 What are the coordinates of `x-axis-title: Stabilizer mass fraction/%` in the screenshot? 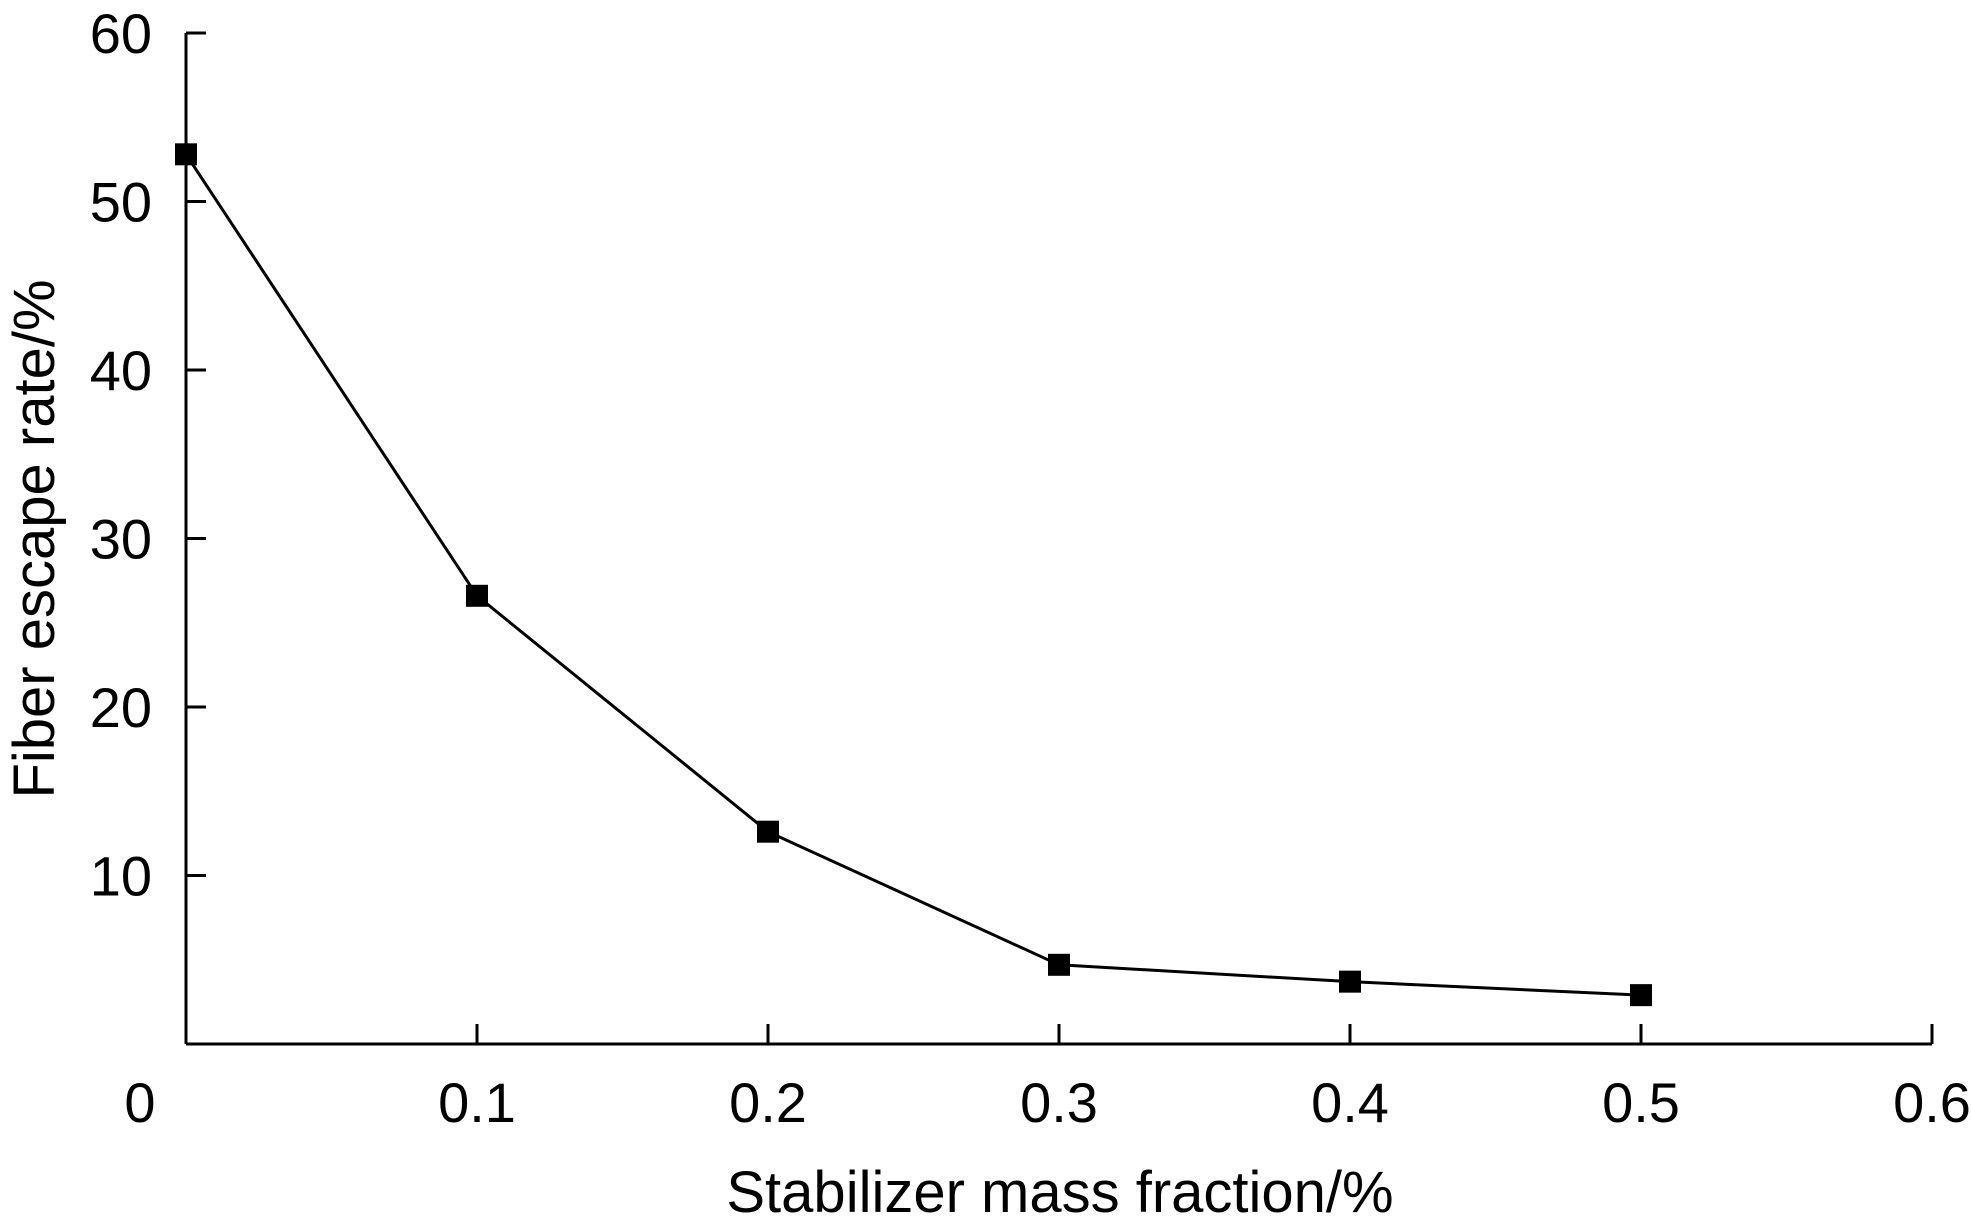 It's located at (1059, 1192).